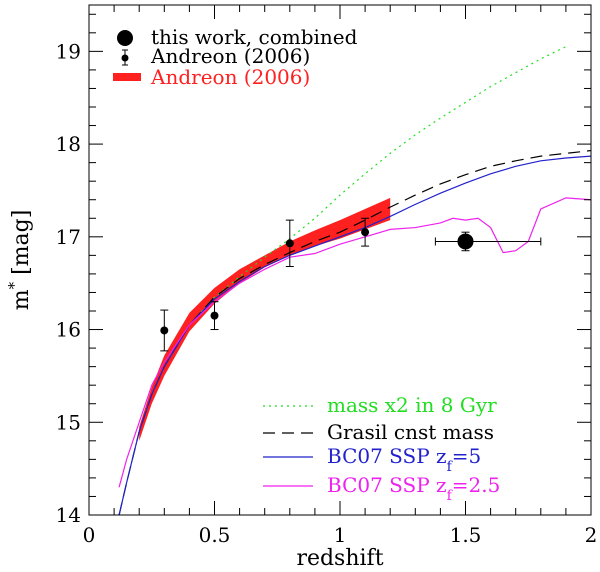 This screenshot has width=600, height=572. Describe the element at coordinates (68, 515) in the screenshot. I see `y-tick-label: 14` at that location.